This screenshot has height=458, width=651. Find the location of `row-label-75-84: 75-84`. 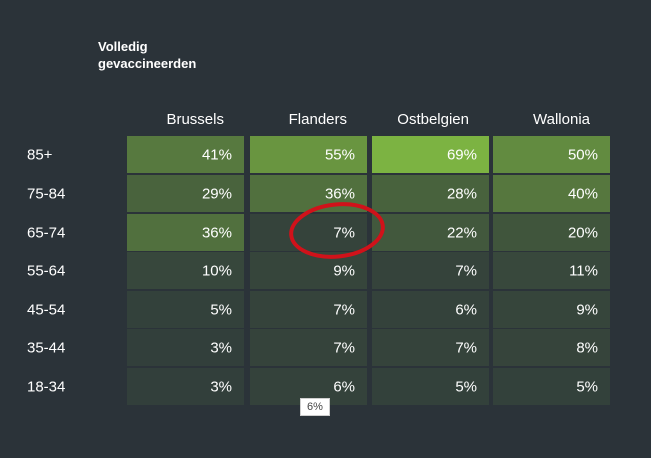

row-label-75-84: 75-84 is located at coordinates (46, 194).